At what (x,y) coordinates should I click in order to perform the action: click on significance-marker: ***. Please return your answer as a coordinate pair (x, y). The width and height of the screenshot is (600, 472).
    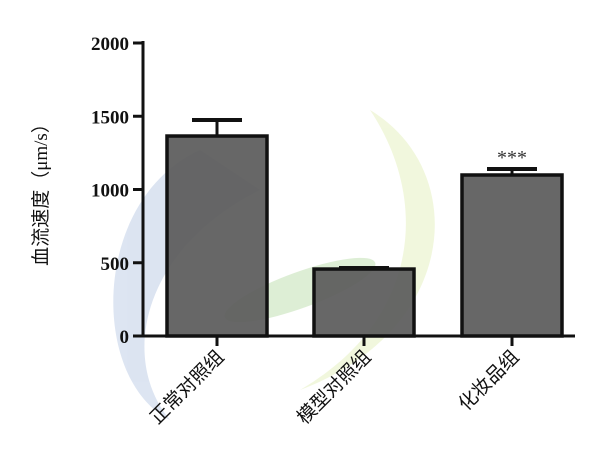
    Looking at the image, I should click on (512, 158).